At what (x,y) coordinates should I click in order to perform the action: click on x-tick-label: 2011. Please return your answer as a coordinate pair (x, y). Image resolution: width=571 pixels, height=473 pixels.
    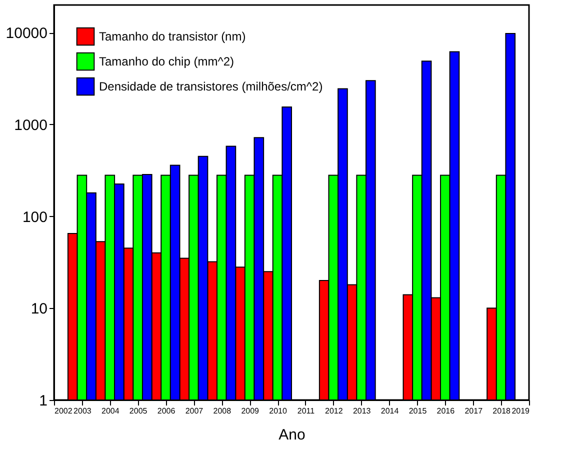
    Looking at the image, I should click on (306, 411).